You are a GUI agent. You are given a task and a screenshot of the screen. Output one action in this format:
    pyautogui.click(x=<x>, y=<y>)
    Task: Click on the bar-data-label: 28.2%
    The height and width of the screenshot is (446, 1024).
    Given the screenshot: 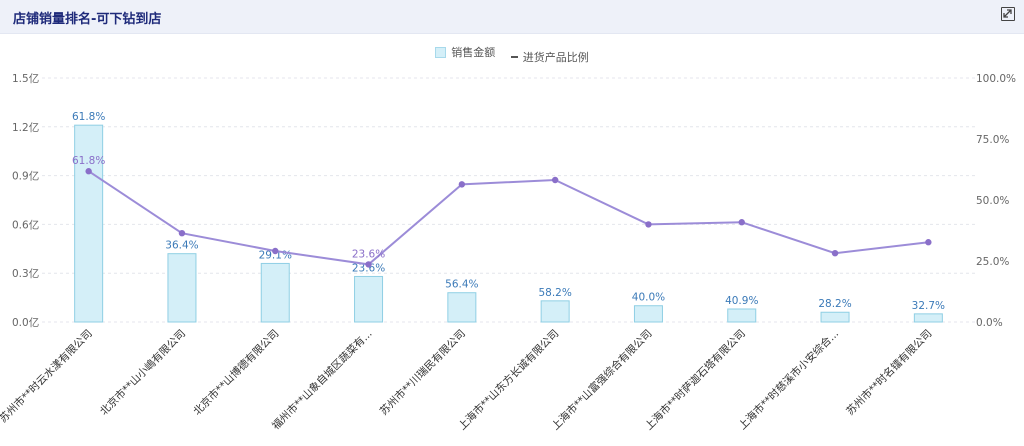 What is the action you would take?
    pyautogui.click(x=834, y=304)
    